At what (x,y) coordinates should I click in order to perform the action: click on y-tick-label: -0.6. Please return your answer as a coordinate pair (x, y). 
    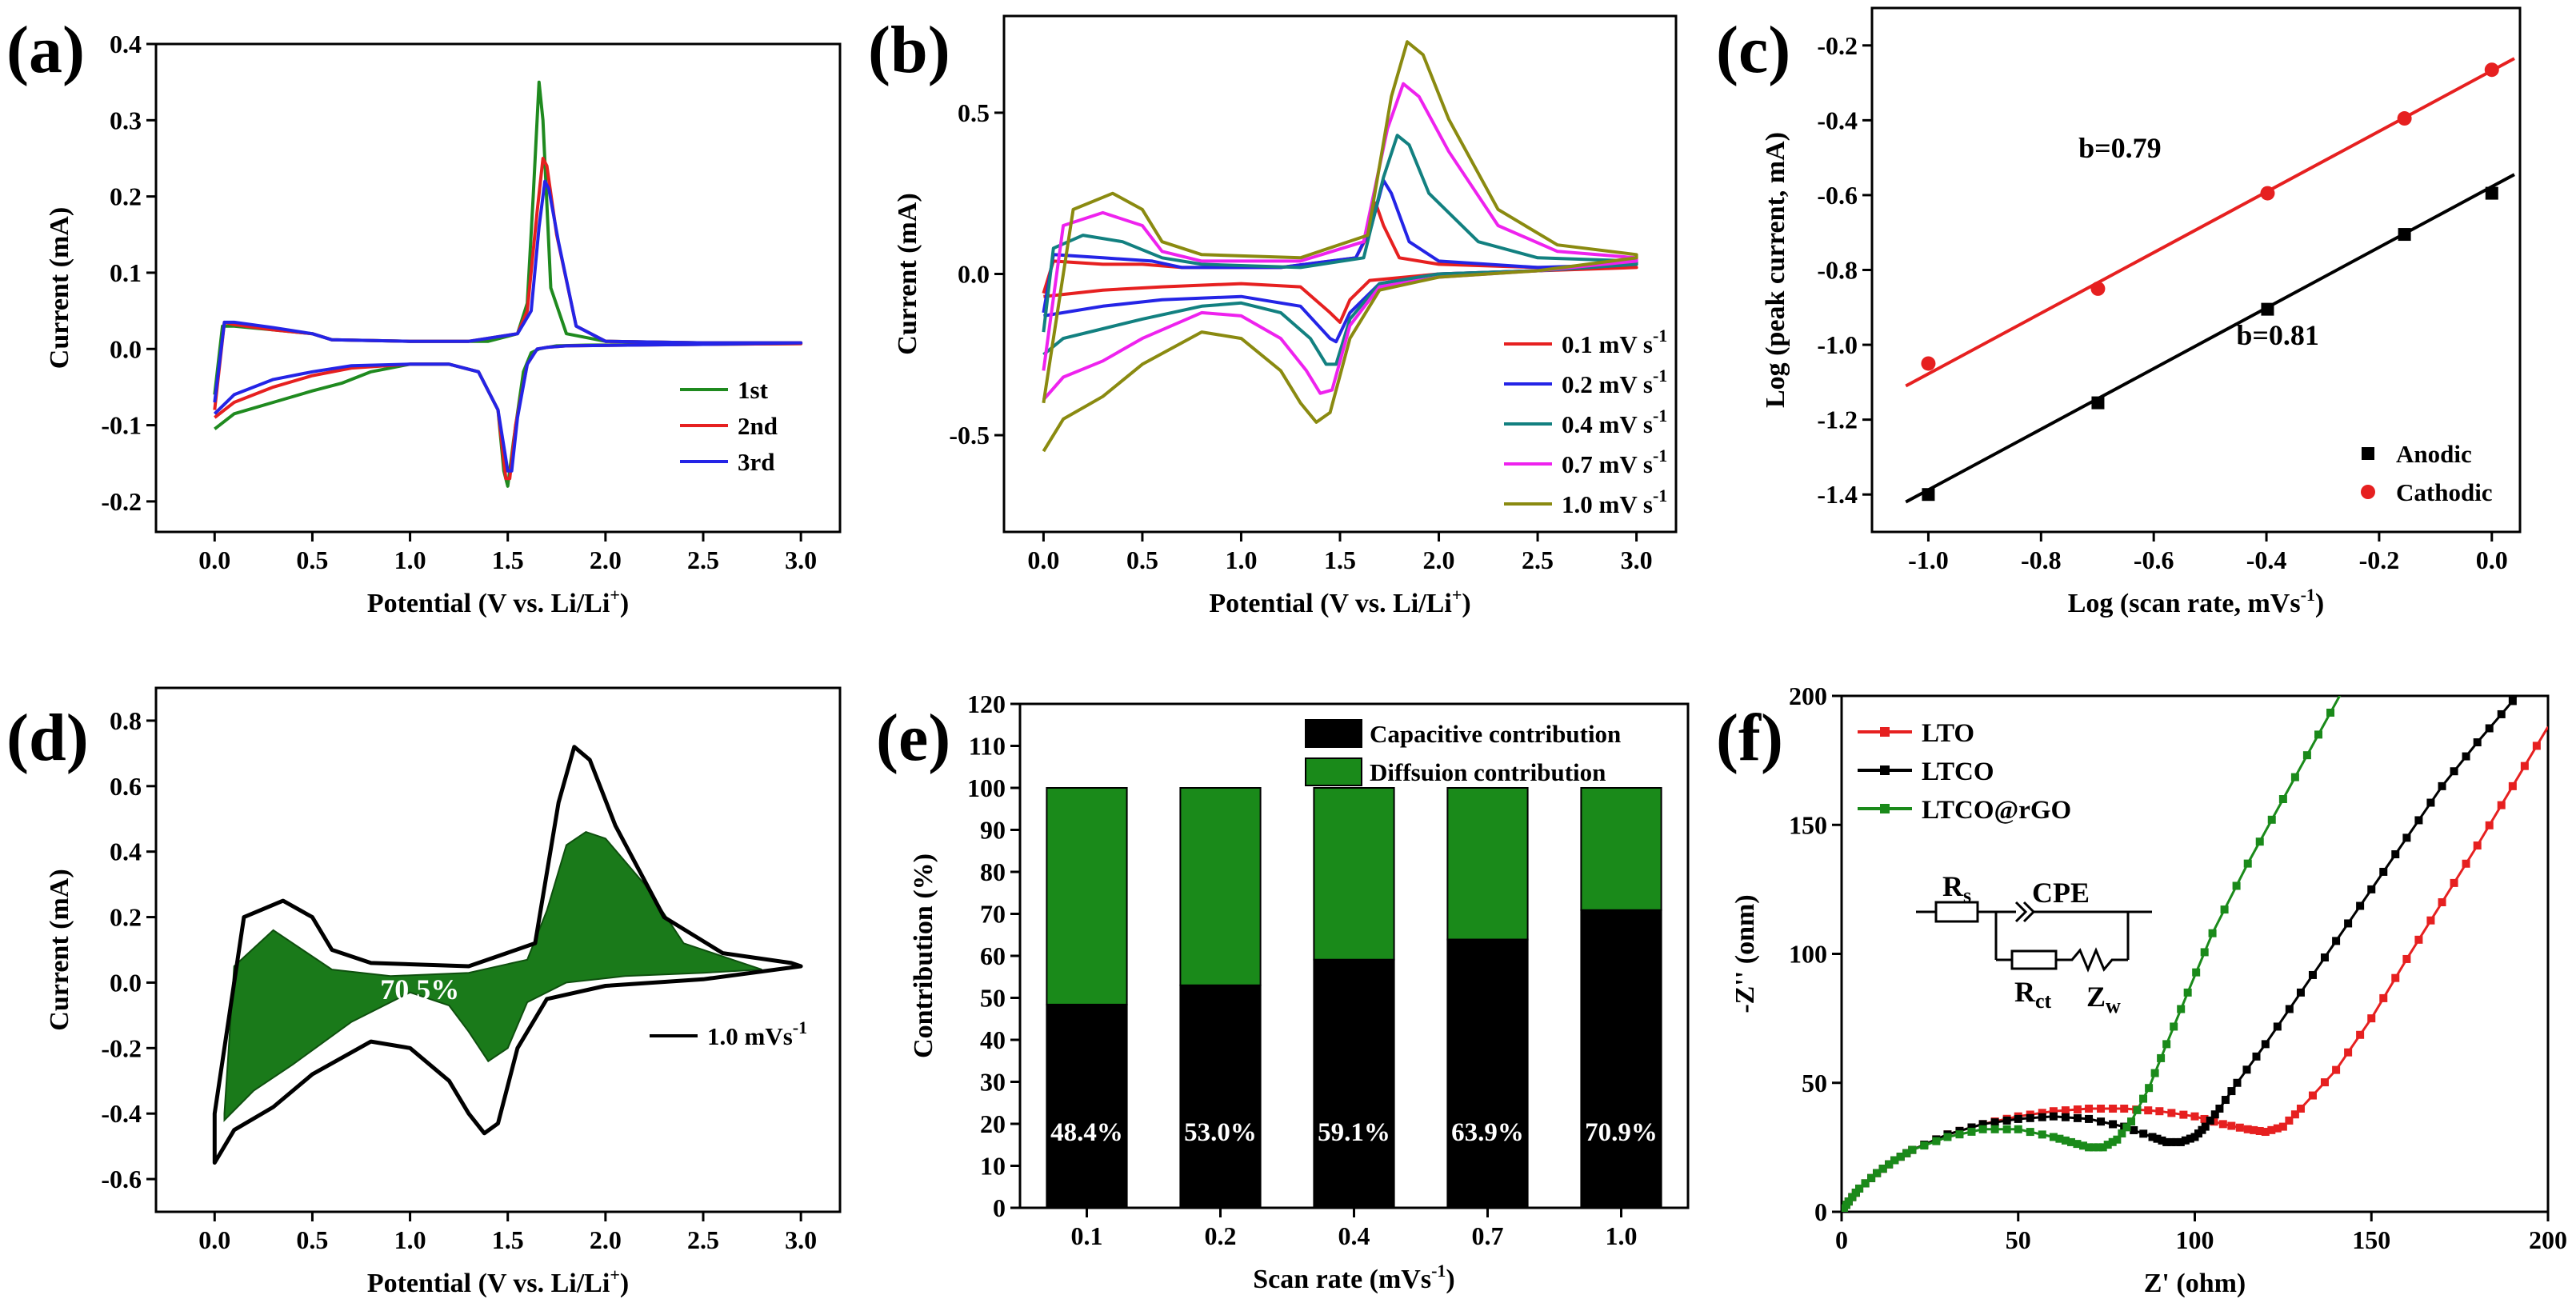
    Looking at the image, I should click on (1837, 195).